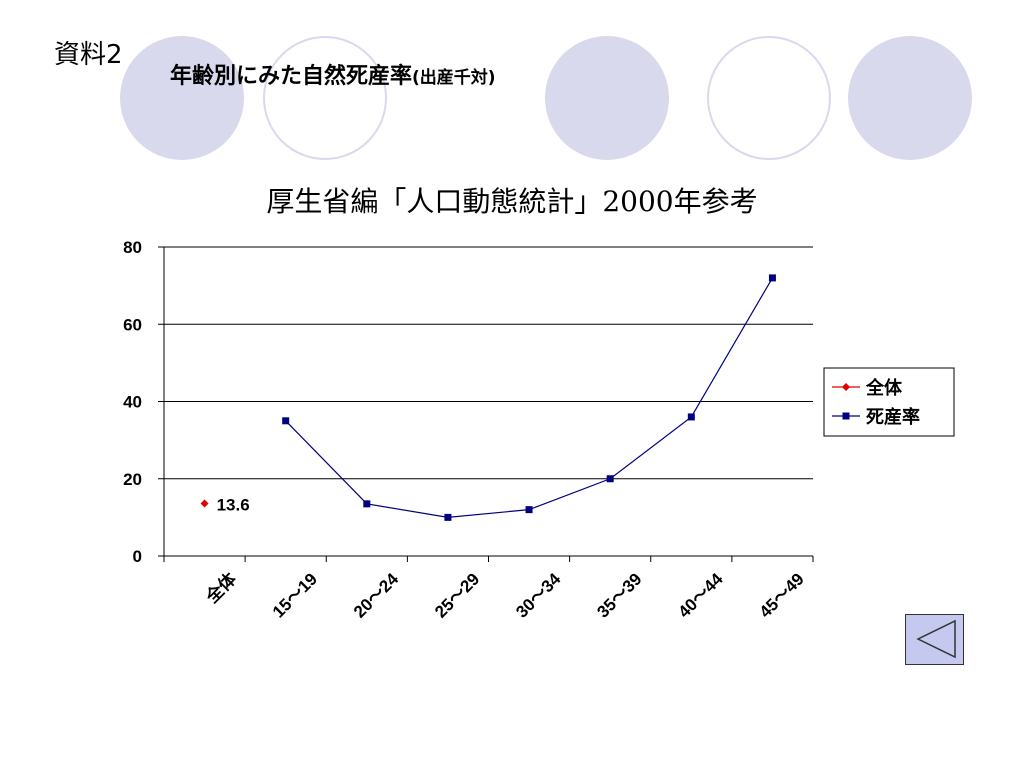 This screenshot has width=1024, height=768. Describe the element at coordinates (291, 76) in the screenshot. I see `slide-title-main: 年齢別にみた自然死産率` at that location.